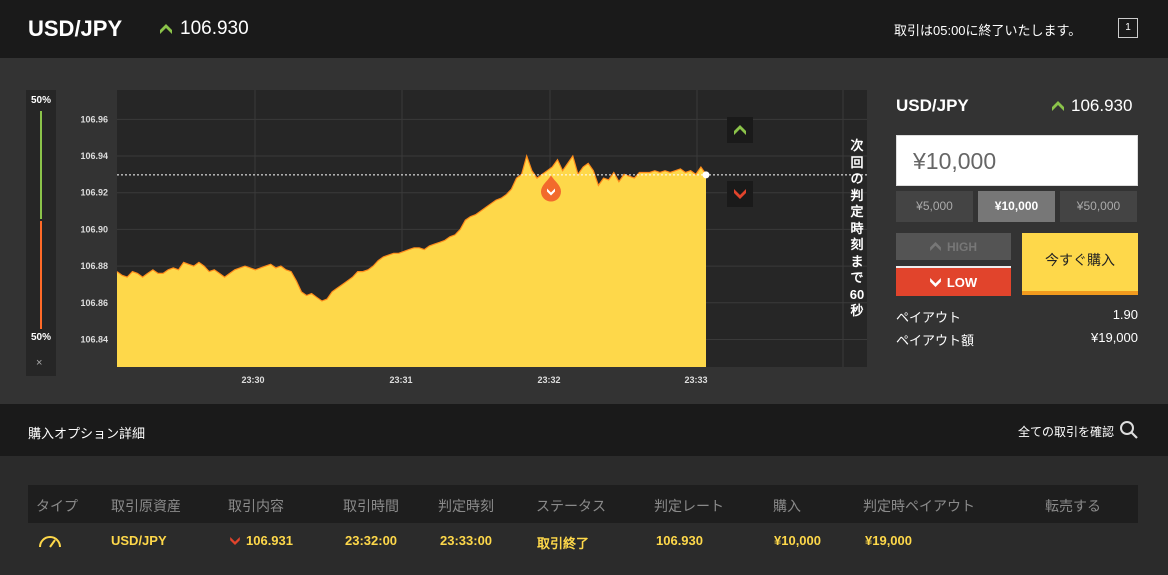  What do you see at coordinates (371, 506) in the screenshot?
I see `col-trade-time: 取引時間` at bounding box center [371, 506].